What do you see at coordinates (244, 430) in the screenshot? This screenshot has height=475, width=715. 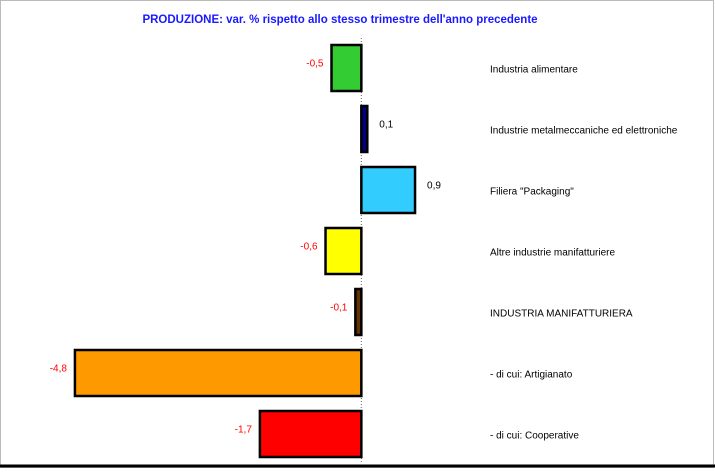 I see `data-label: -1,7` at bounding box center [244, 430].